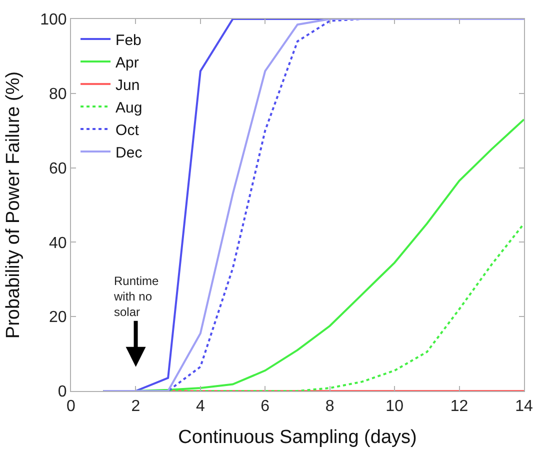 The height and width of the screenshot is (456, 545). Describe the element at coordinates (200, 407) in the screenshot. I see `x-tick-label: 4` at that location.